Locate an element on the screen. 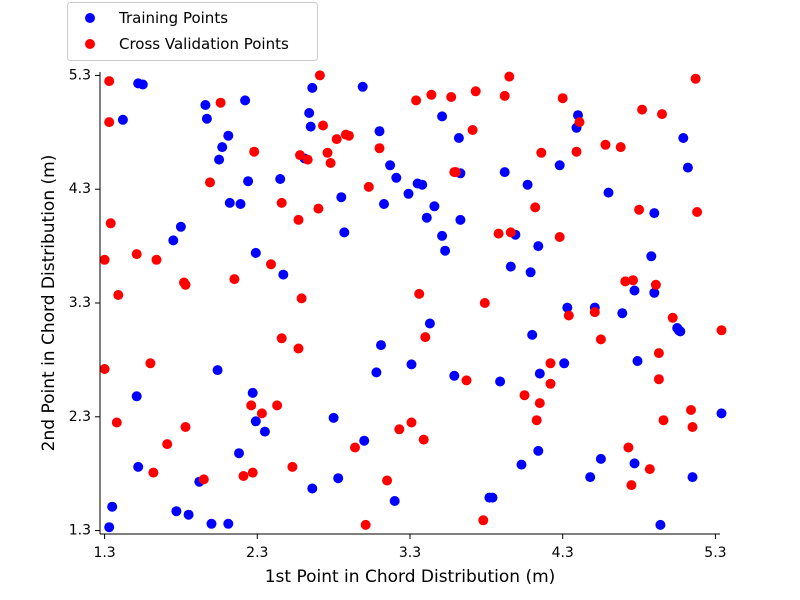 This screenshot has height=600, width=800. x-ticks: 1.3 2.3 3.3 4.3 5.3 is located at coordinates (410, 547).